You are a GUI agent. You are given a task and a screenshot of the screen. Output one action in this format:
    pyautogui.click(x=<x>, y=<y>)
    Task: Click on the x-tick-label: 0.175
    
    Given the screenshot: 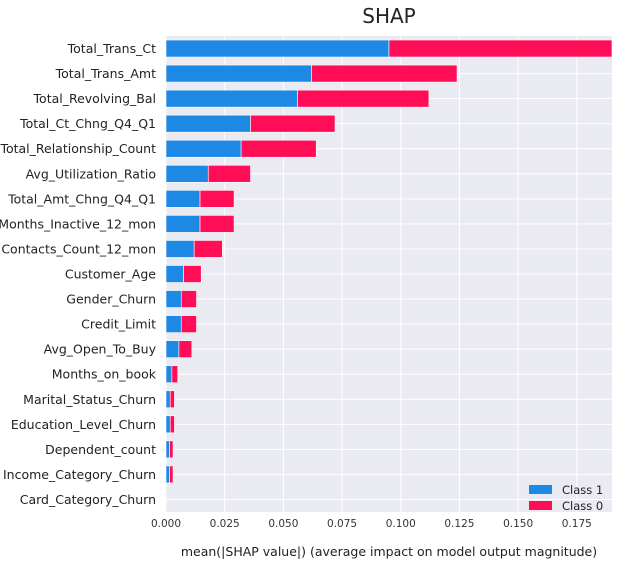 What is the action you would take?
    pyautogui.click(x=577, y=524)
    